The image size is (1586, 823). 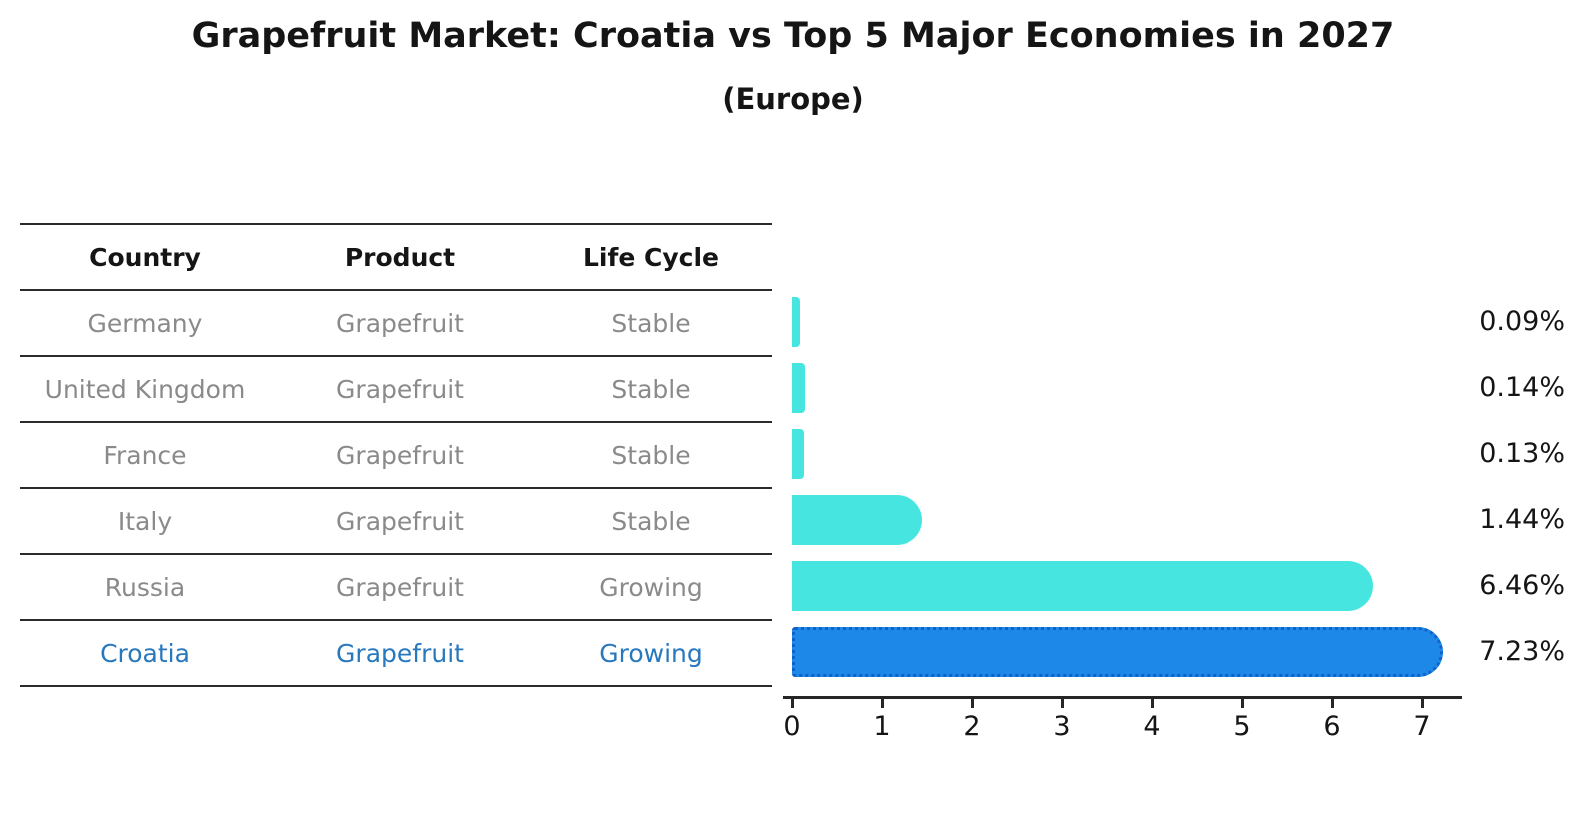 I want to click on chart-subtitle: (Europe), so click(x=793, y=99).